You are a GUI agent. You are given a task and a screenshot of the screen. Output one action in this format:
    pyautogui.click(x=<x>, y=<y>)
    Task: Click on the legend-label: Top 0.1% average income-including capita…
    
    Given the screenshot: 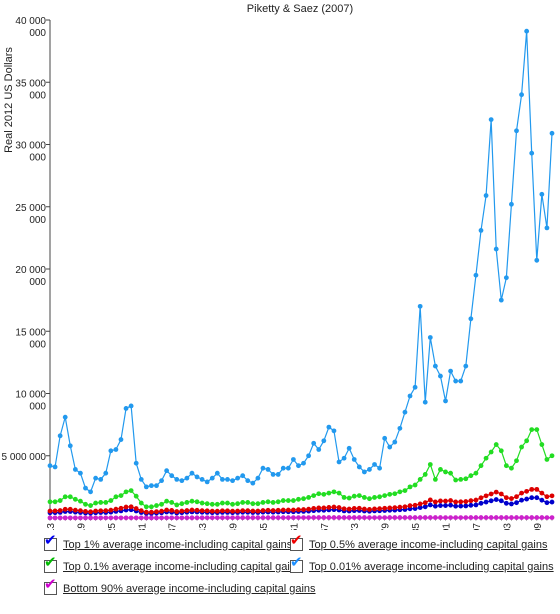 What is the action you would take?
    pyautogui.click(x=182, y=566)
    